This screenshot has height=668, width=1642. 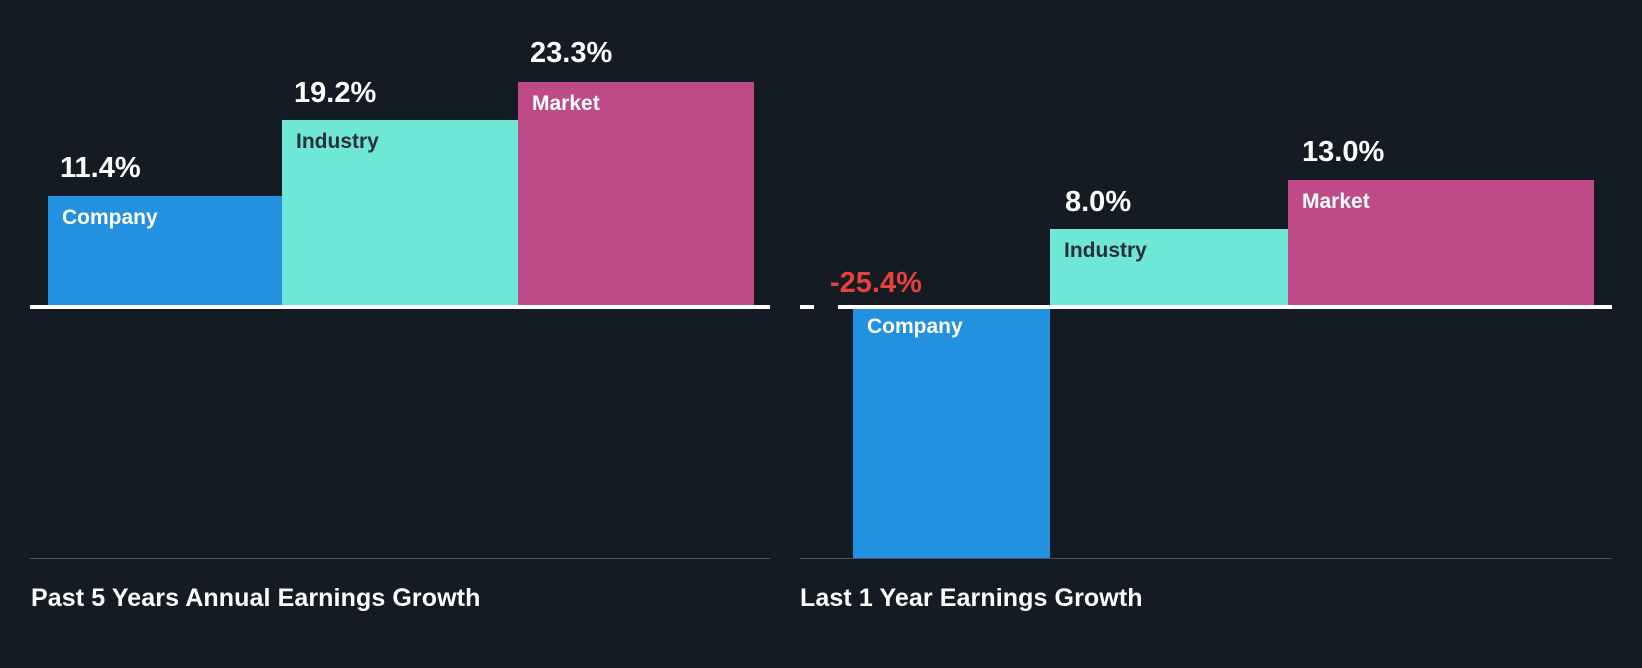 What do you see at coordinates (337, 141) in the screenshot?
I see `bar-label-industry-past-5-years: Industry` at bounding box center [337, 141].